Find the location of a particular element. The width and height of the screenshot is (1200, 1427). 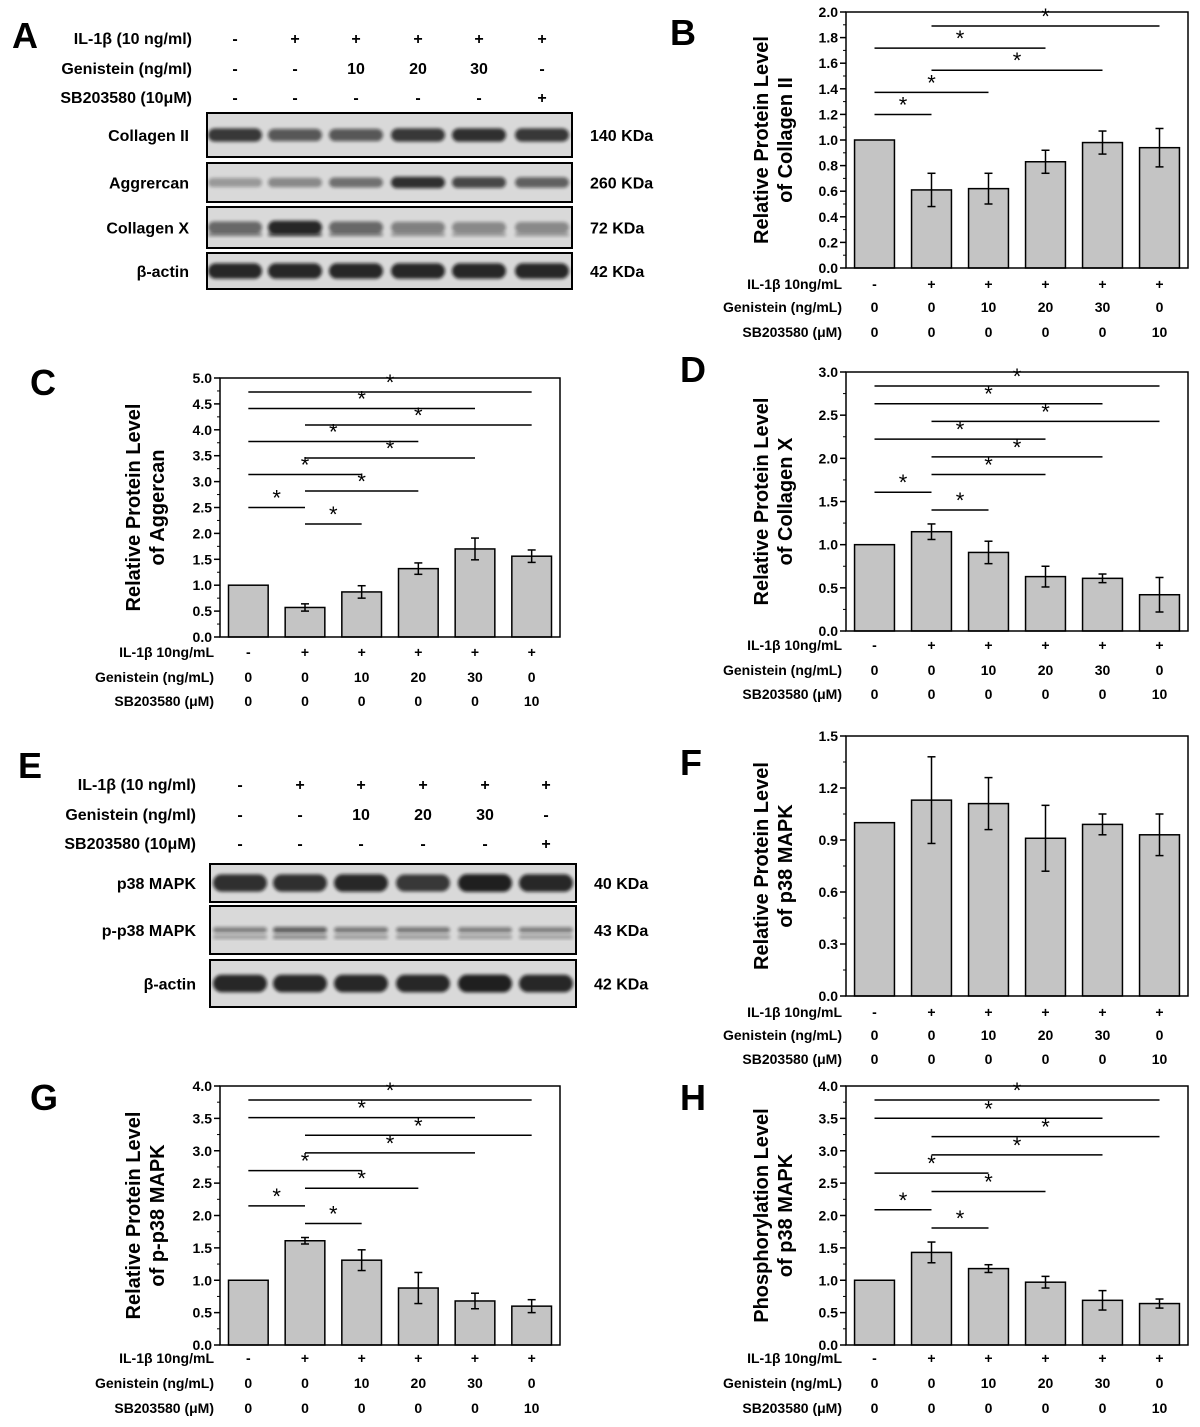

y-tick-label: 4.0 is located at coordinates (203, 1086).